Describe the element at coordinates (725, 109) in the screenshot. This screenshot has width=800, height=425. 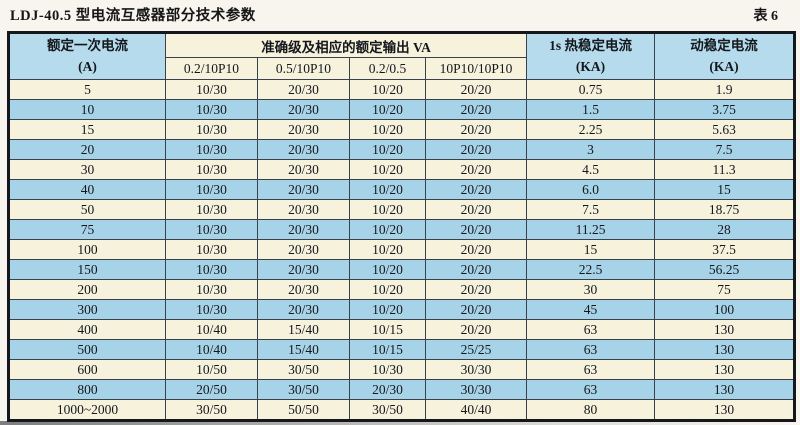
I see `table-cell: 3.75` at that location.